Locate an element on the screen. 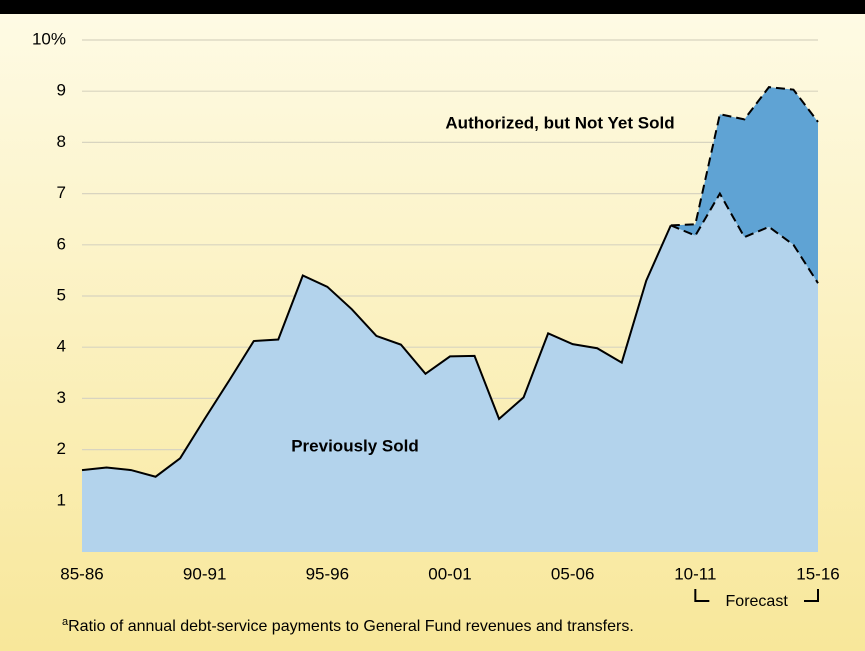 Image resolution: width=865 pixels, height=651 pixels. forecast-bracket is located at coordinates (756, 595).